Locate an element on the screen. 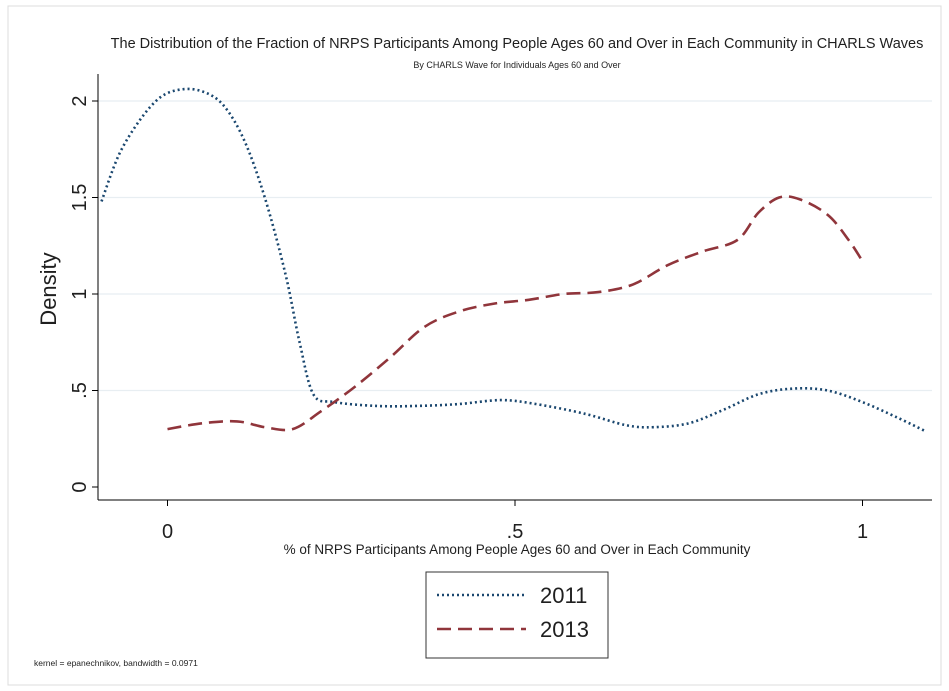  y-tick-label: 2 is located at coordinates (80, 100).